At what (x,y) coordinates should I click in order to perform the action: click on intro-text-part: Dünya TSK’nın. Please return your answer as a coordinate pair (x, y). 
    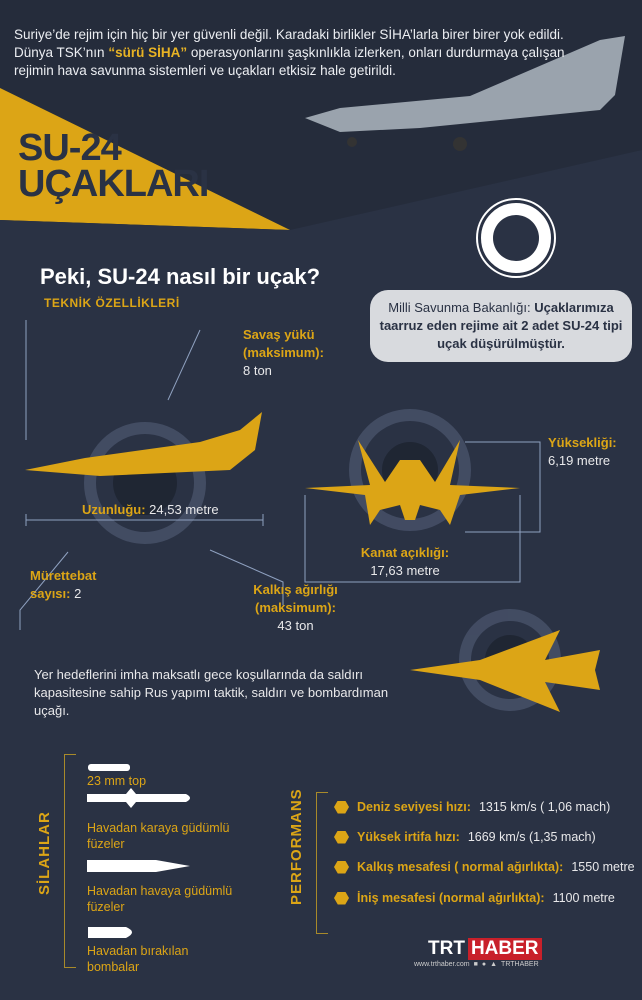
    Looking at the image, I should click on (61, 52).